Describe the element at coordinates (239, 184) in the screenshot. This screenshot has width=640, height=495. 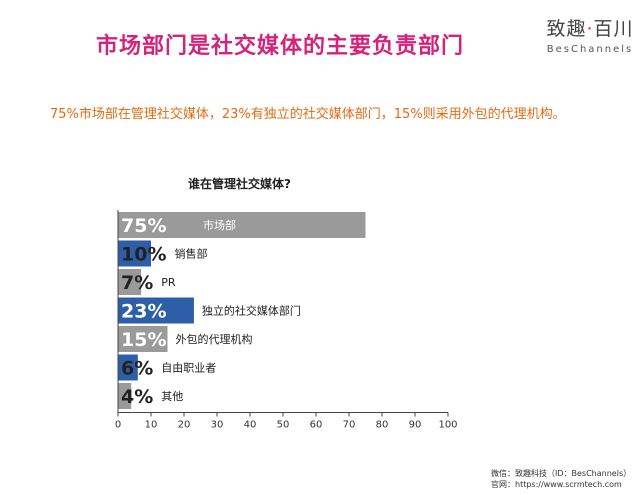
I see `chart-title: 谁在管理社交媒体?` at that location.